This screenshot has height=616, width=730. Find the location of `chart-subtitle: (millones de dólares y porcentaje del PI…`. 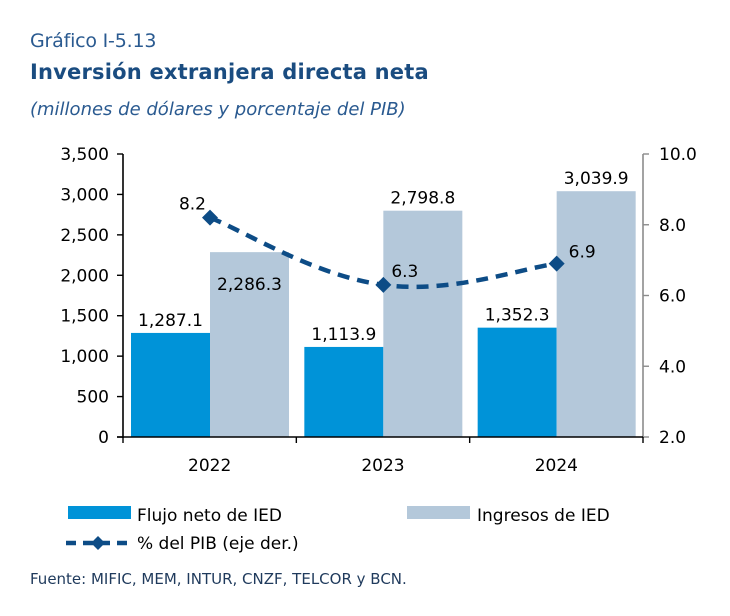

chart-subtitle: (millones de dólares y porcentaje del PI… is located at coordinates (218, 109).